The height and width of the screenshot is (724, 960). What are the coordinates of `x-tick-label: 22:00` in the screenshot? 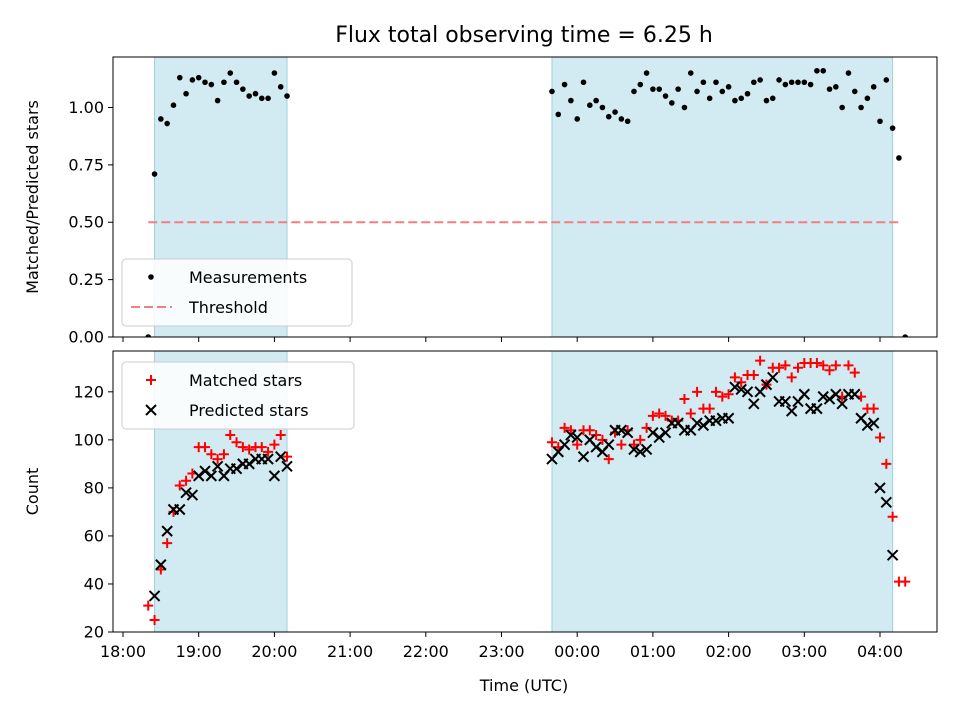 It's located at (426, 651).